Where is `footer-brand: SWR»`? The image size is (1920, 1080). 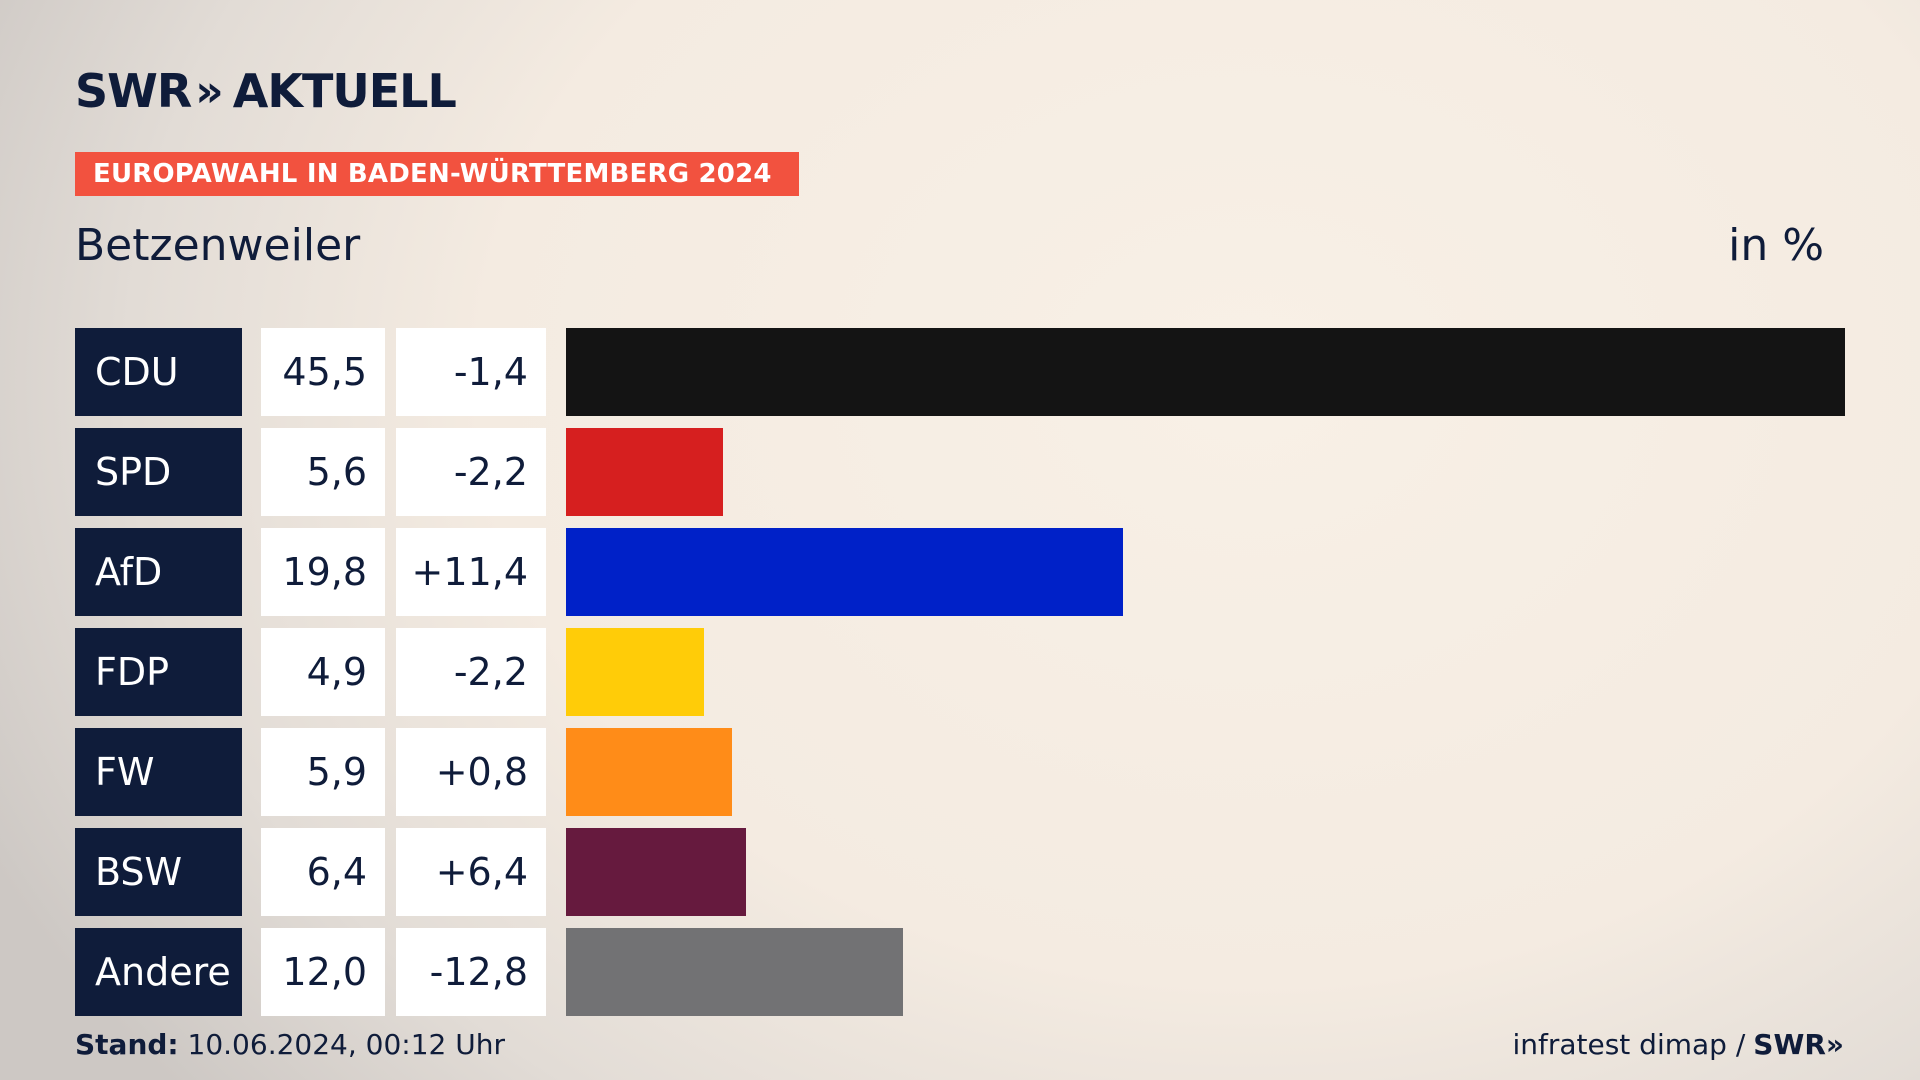
footer-brand: SWR» is located at coordinates (1798, 1044).